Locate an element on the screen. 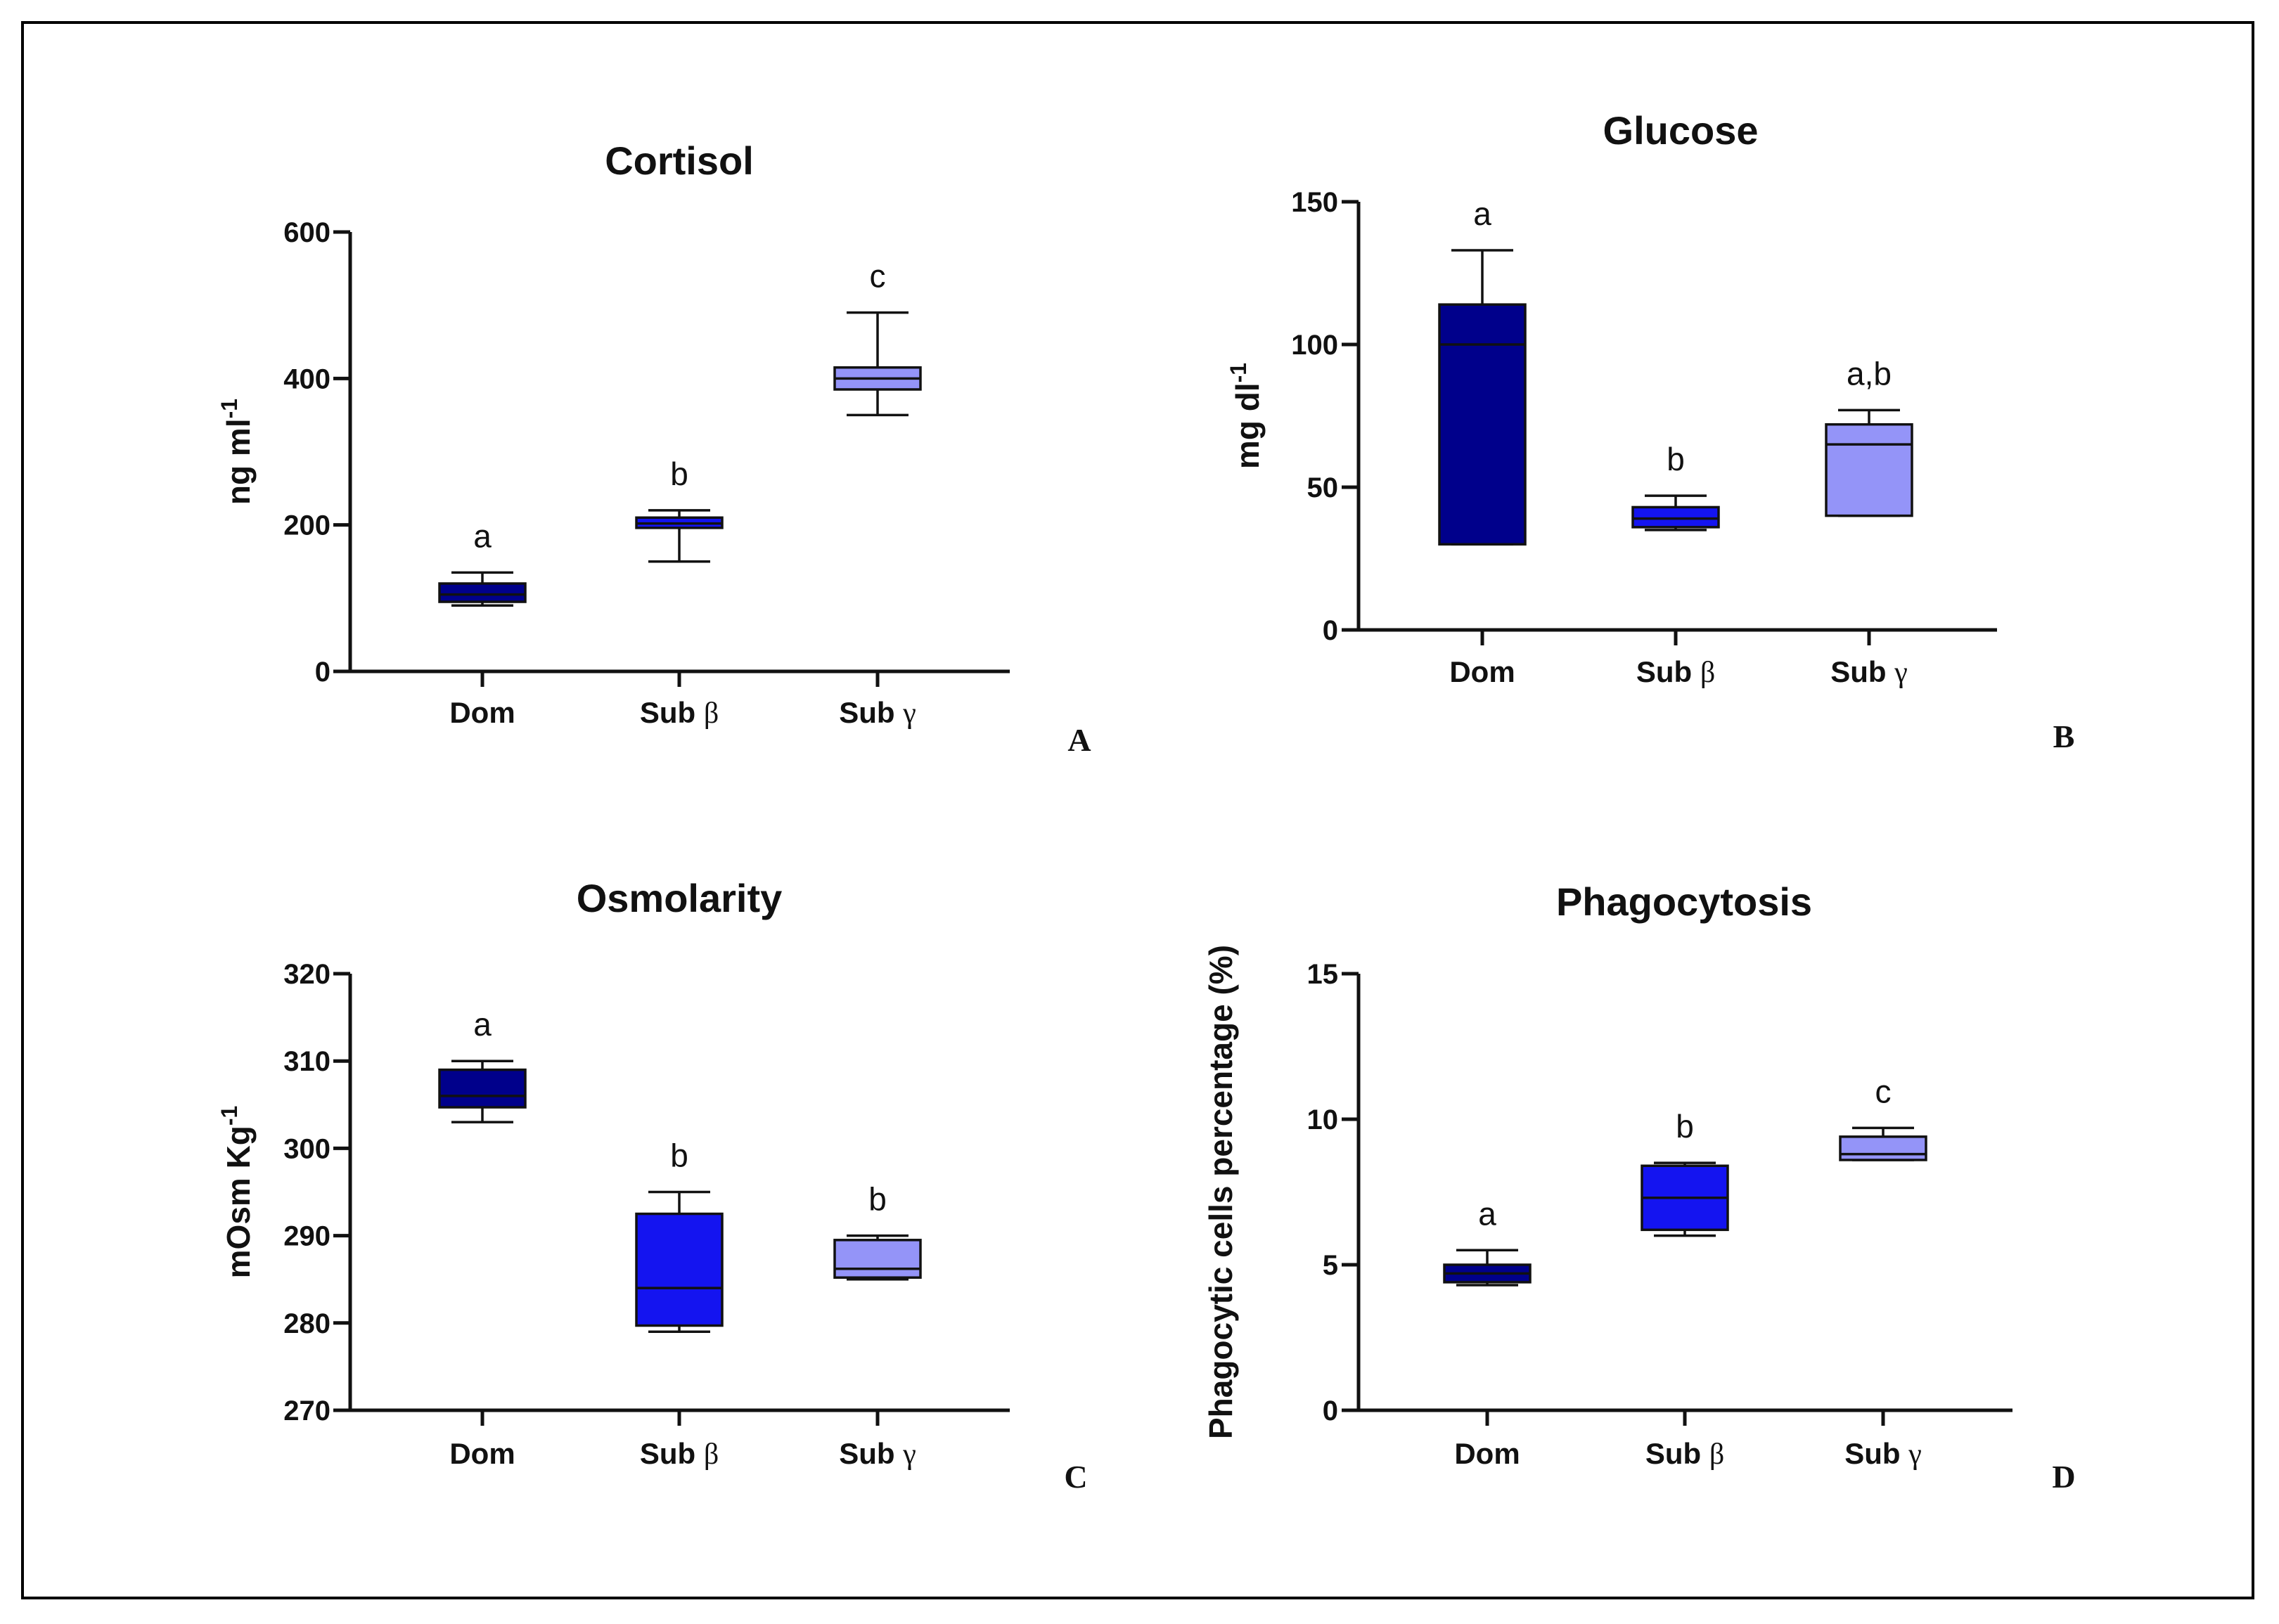 The image size is (2279, 1624). y-tick-label: 150 is located at coordinates (1314, 202).